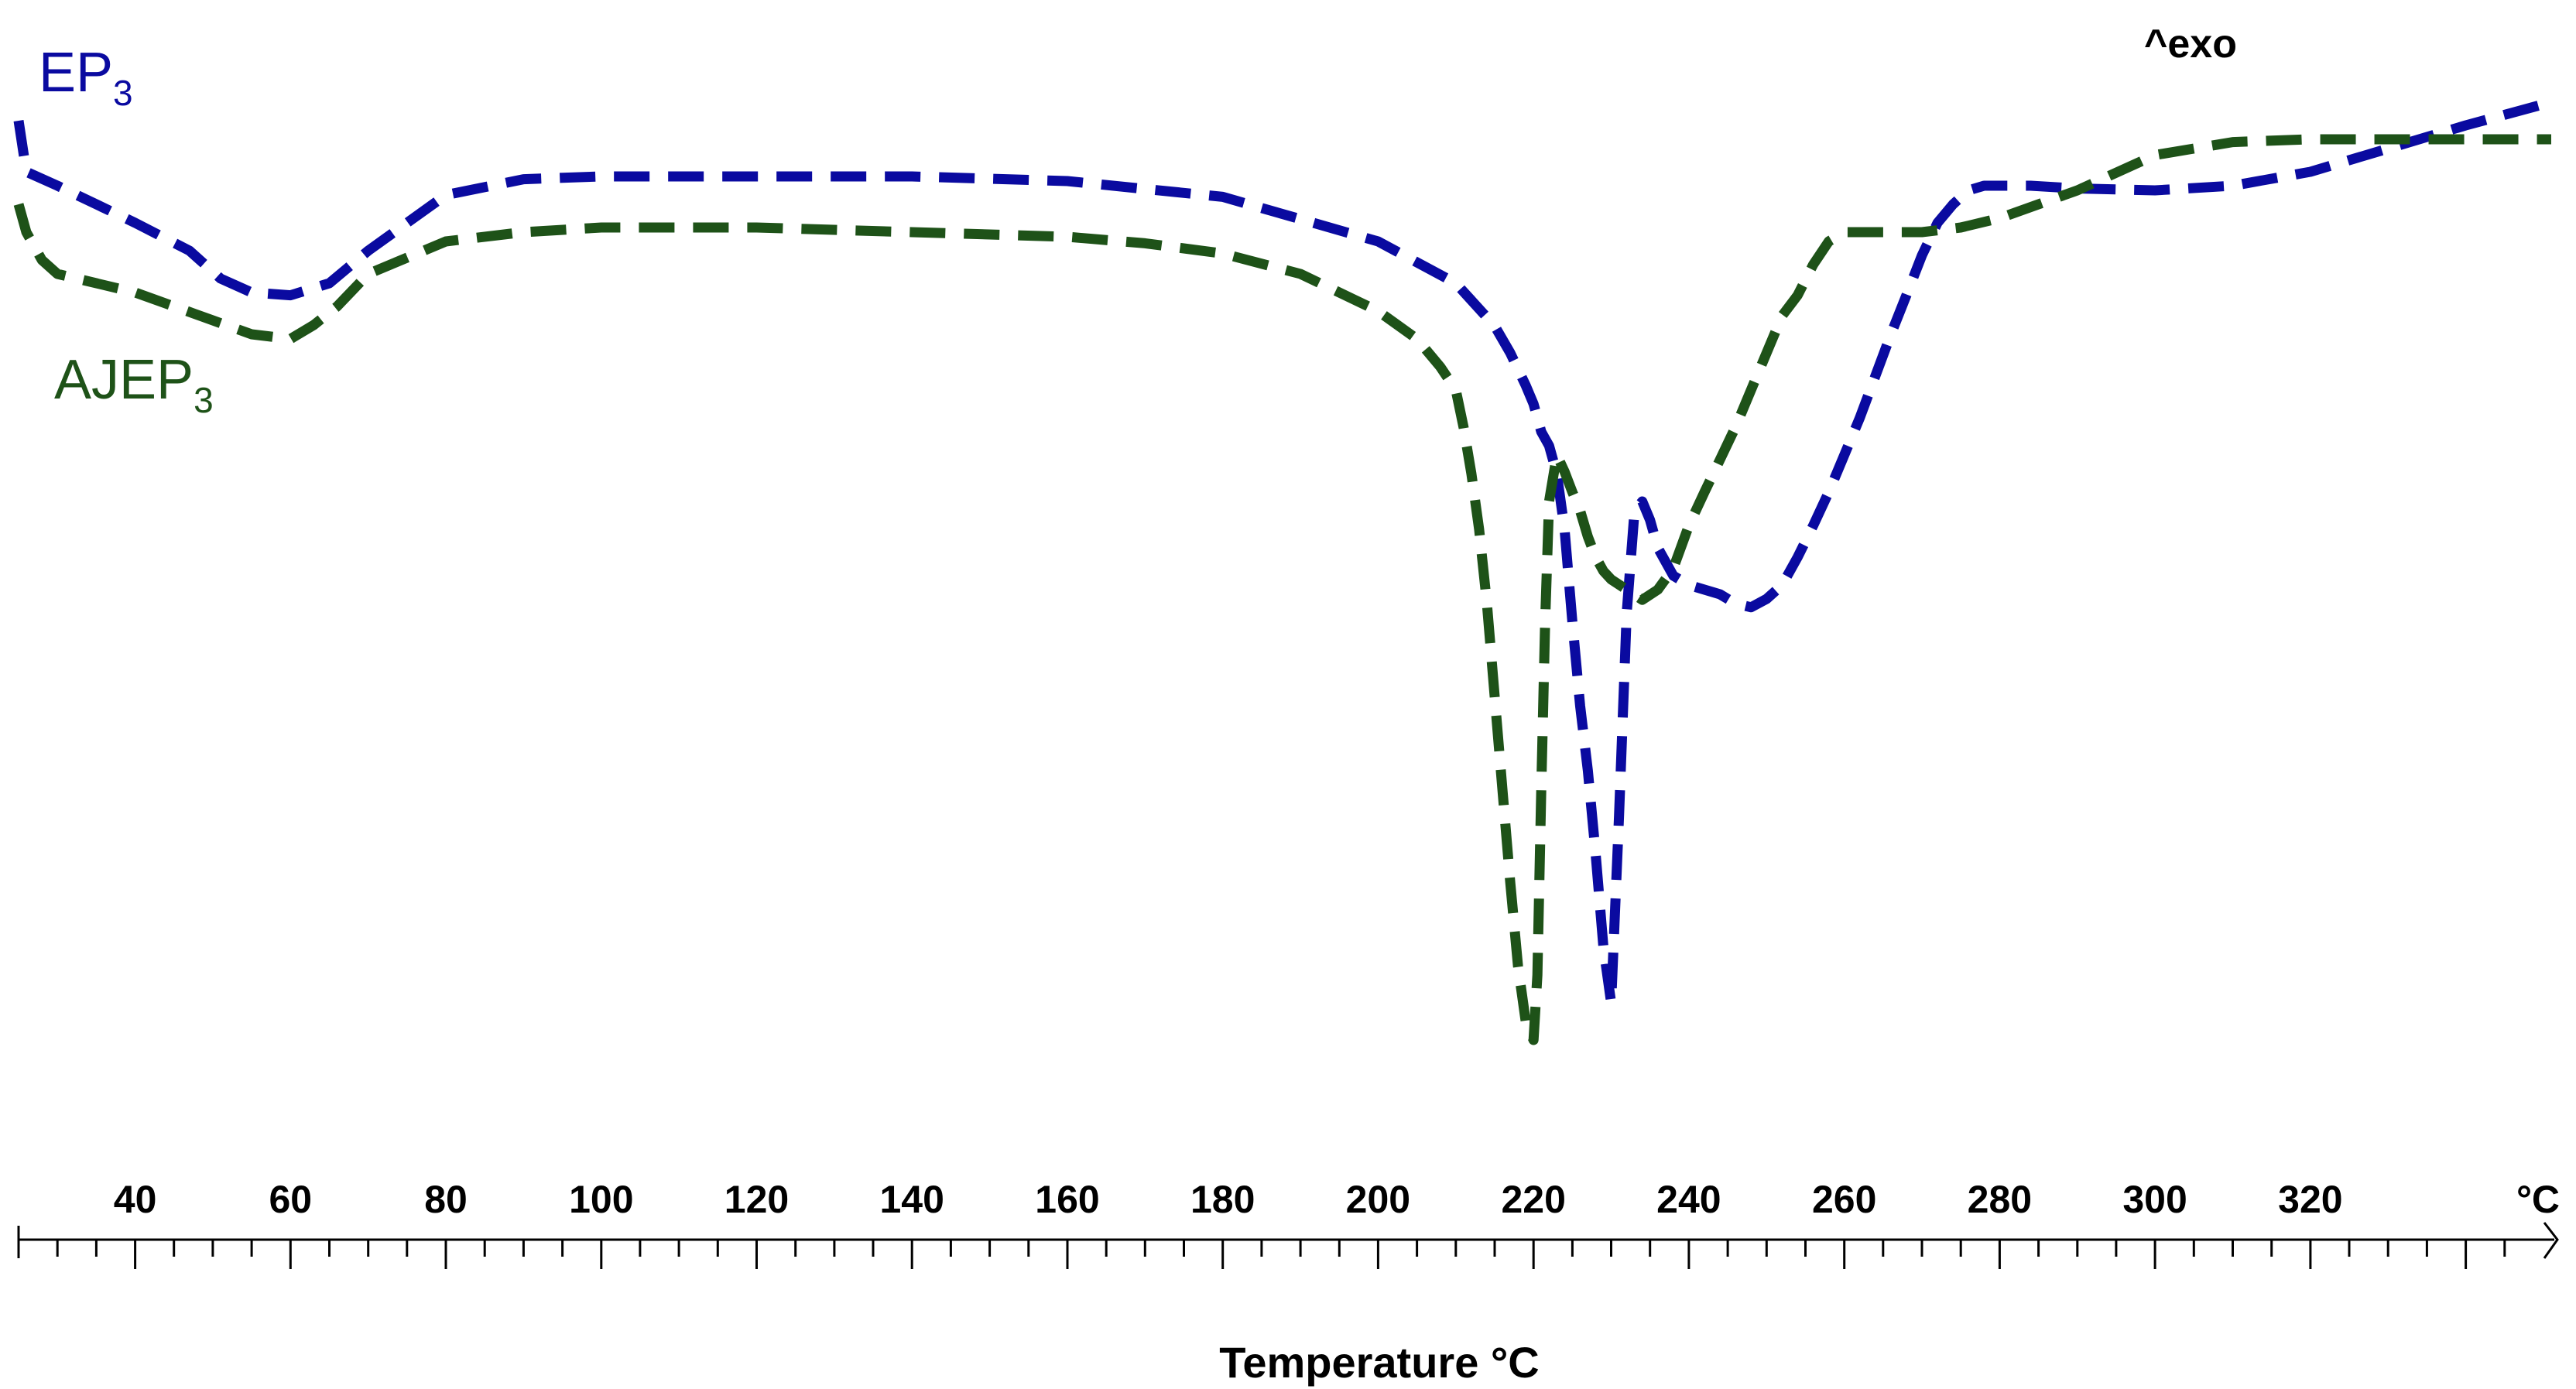 The image size is (2576, 1389). What do you see at coordinates (1844, 1199) in the screenshot?
I see `x-tick-label: 260` at bounding box center [1844, 1199].